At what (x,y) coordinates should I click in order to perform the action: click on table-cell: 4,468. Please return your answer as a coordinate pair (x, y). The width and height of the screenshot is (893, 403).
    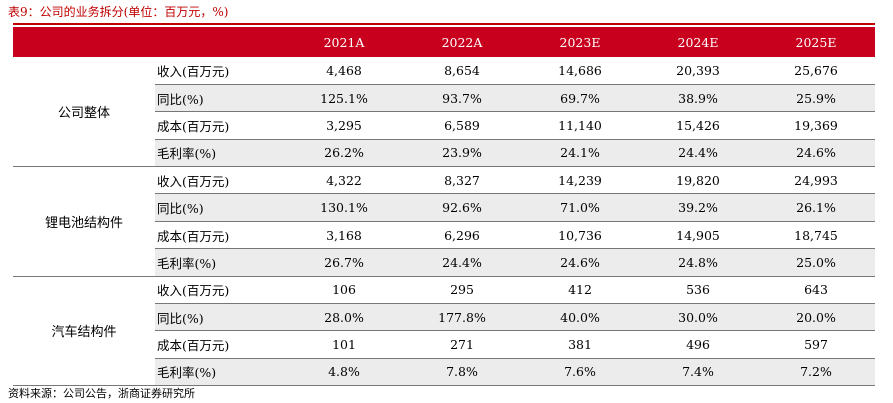
    Looking at the image, I should click on (344, 71).